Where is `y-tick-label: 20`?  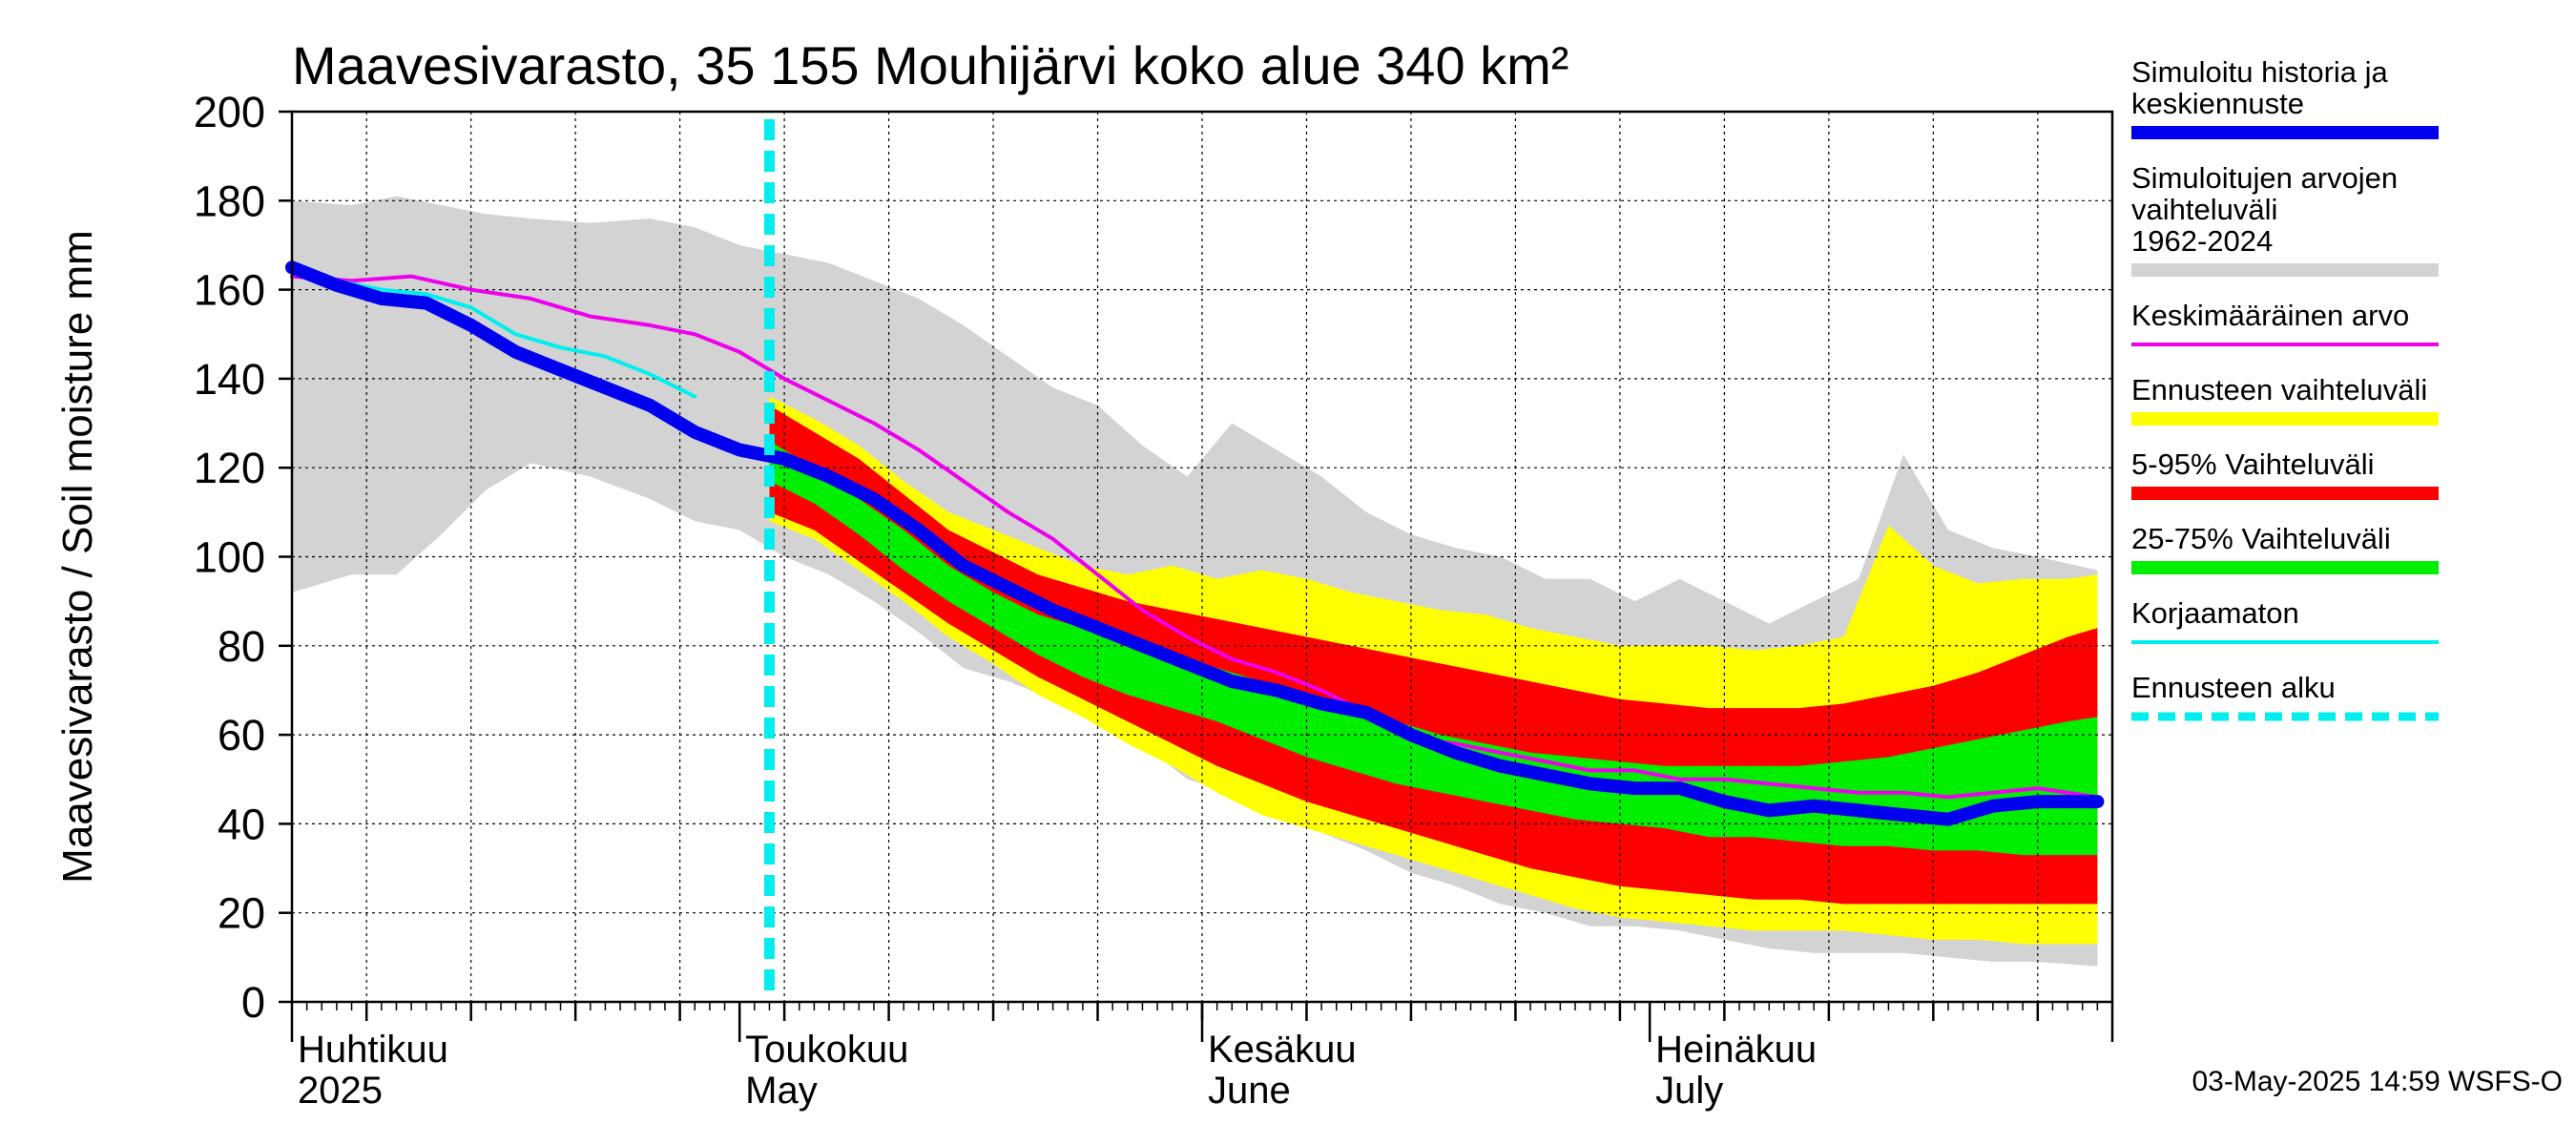
y-tick-label: 20 is located at coordinates (241, 914).